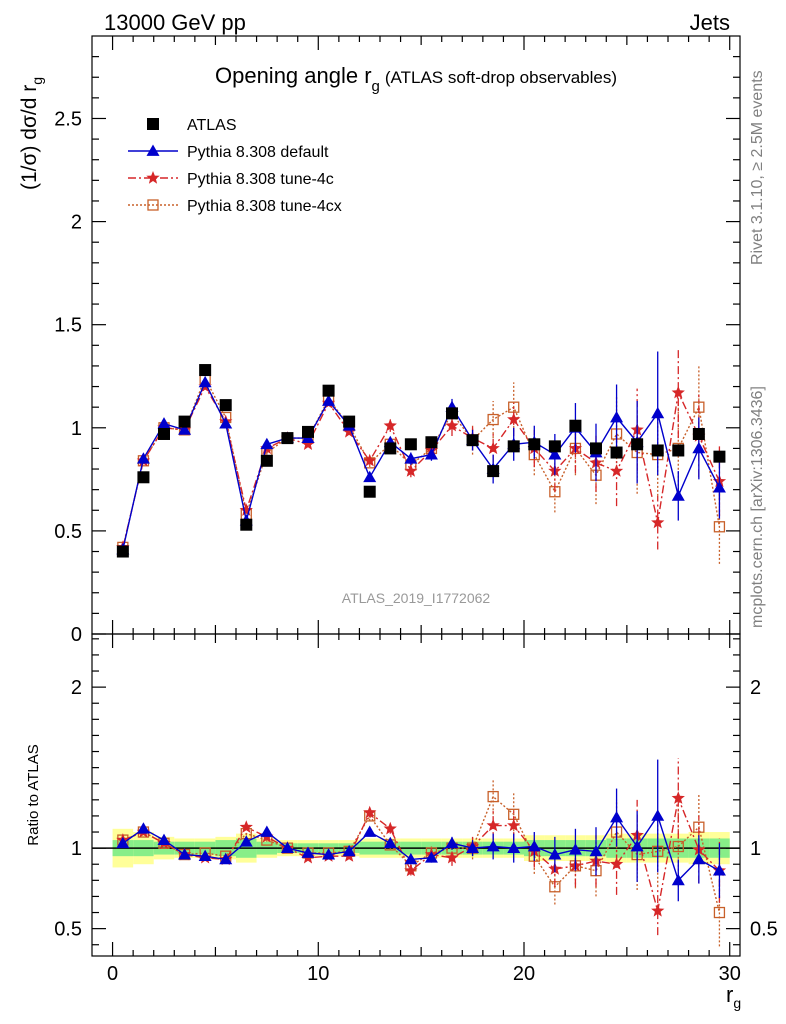 Image resolution: width=786 pixels, height=1024 pixels. I want to click on top-series-3-line, so click(421, 462).